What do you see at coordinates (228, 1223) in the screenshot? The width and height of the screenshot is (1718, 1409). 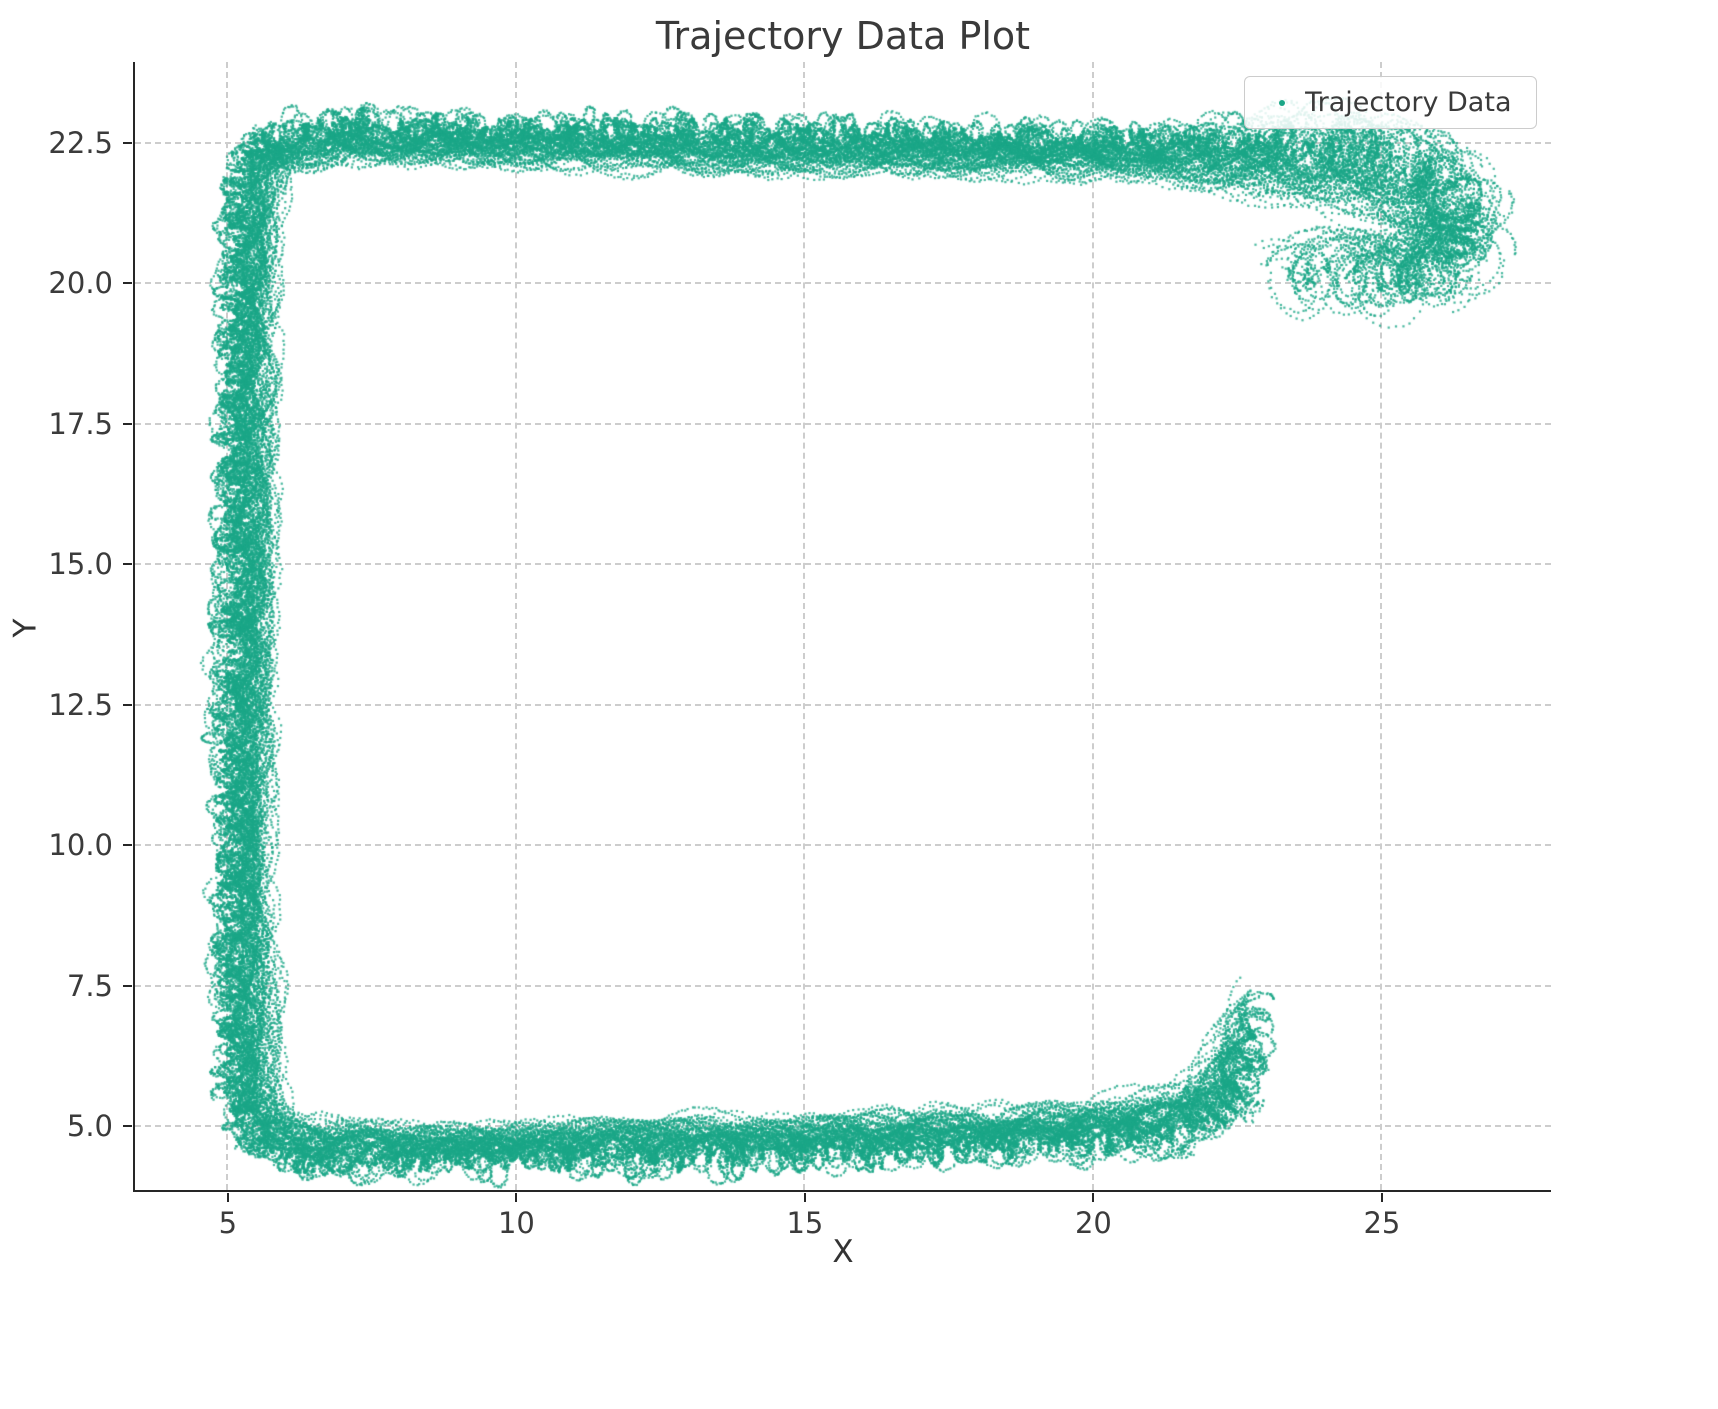 I see `x-tick-label: 5` at bounding box center [228, 1223].